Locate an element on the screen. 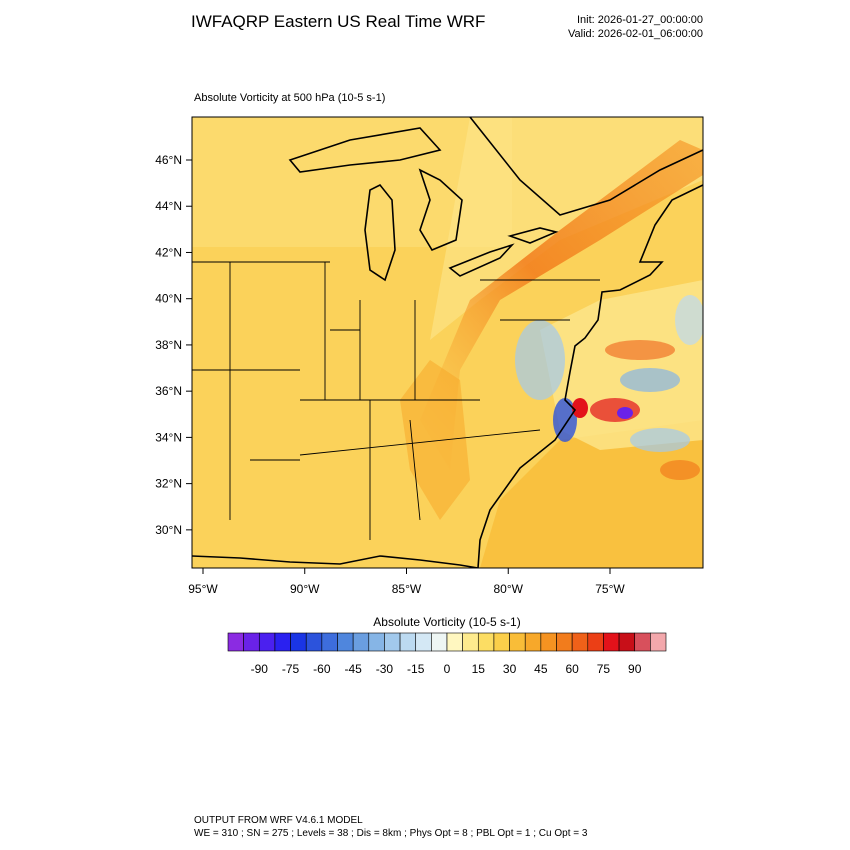 Image resolution: width=850 pixels, height=850 pixels. y-tick-label: 40°N is located at coordinates (168, 299).